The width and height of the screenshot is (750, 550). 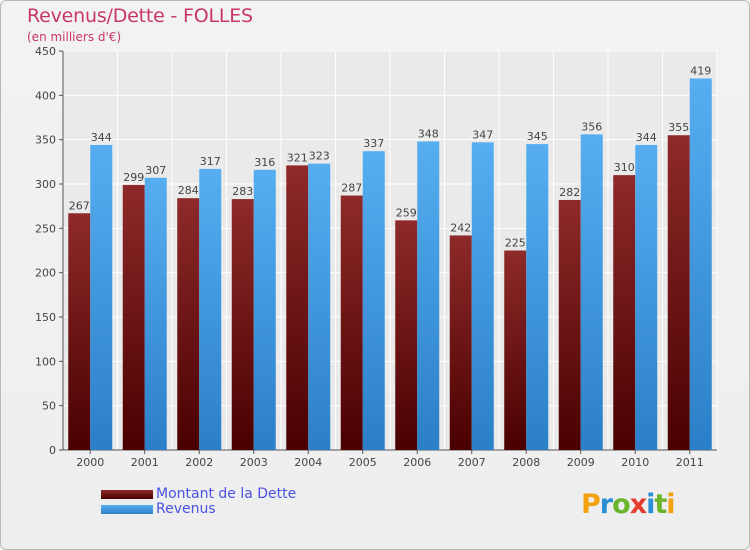 I want to click on x-tick-label: 2011, so click(x=690, y=462).